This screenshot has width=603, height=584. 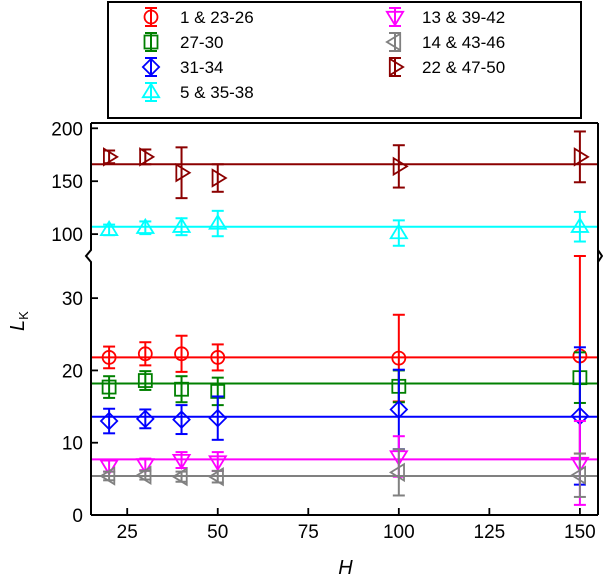 I want to click on legend-label: 31-34, so click(x=201, y=67).